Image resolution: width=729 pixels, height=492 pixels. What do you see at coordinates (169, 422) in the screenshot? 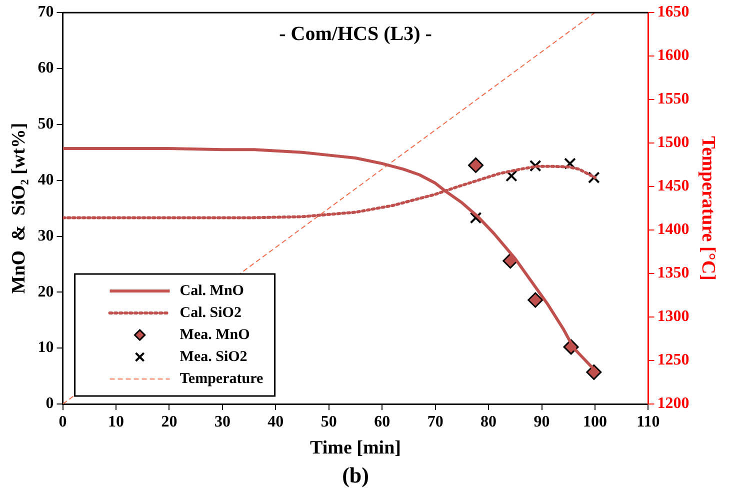
I see `x-tick-label: 20` at bounding box center [169, 422].